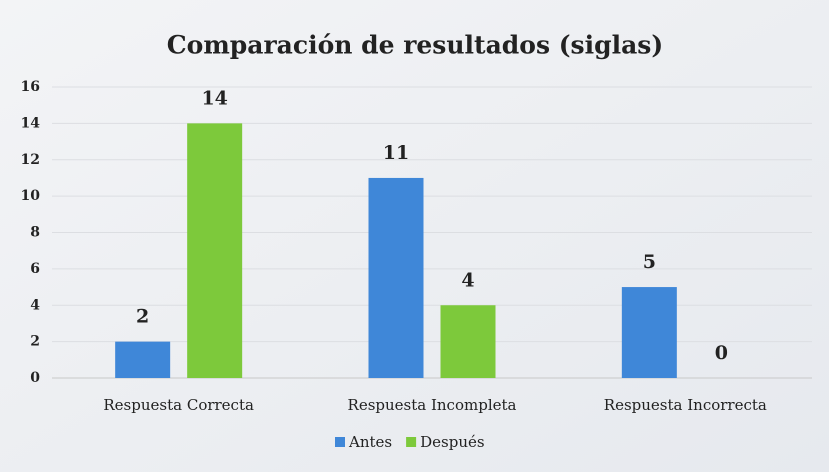 The width and height of the screenshot is (829, 472). What do you see at coordinates (178, 405) in the screenshot?
I see `x-tick-label: Respuesta Correcta` at bounding box center [178, 405].